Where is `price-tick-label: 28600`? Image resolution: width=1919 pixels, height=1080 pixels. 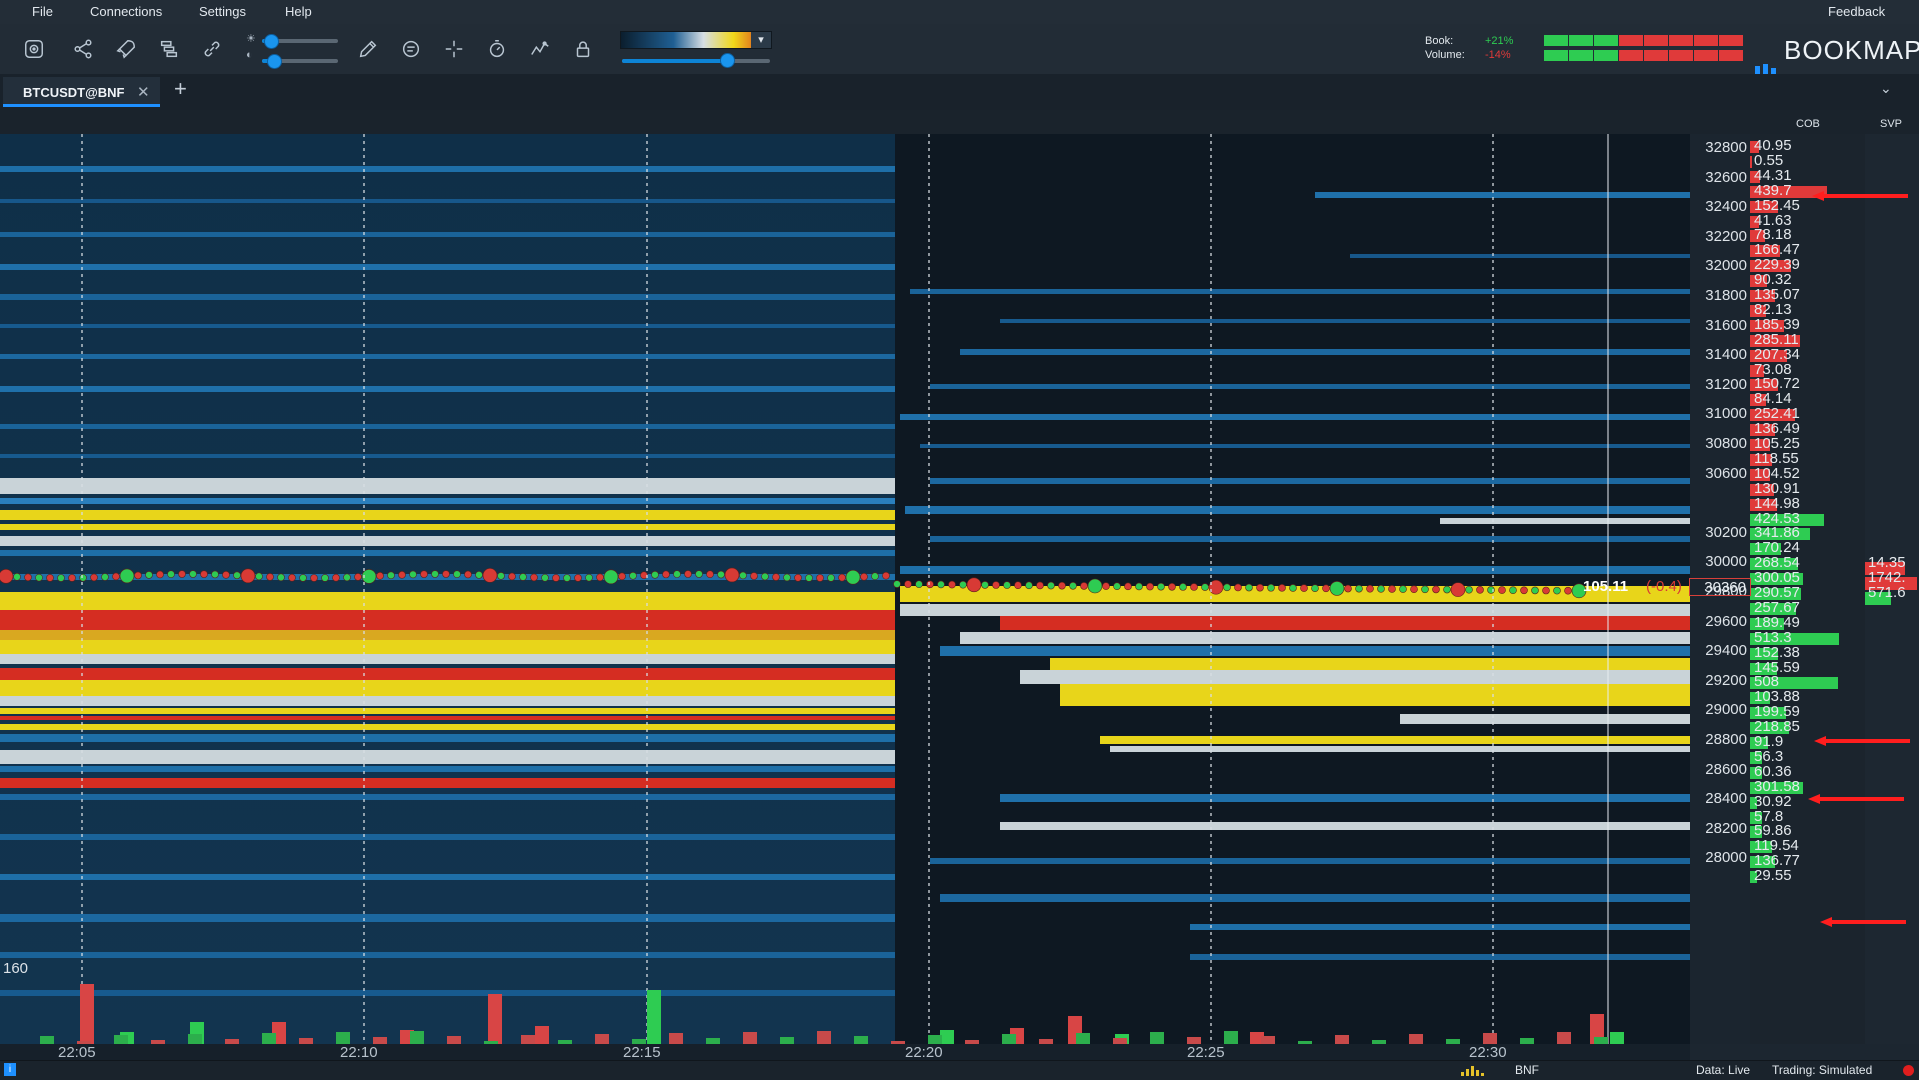
price-tick-label: 28600 is located at coordinates (1726, 769).